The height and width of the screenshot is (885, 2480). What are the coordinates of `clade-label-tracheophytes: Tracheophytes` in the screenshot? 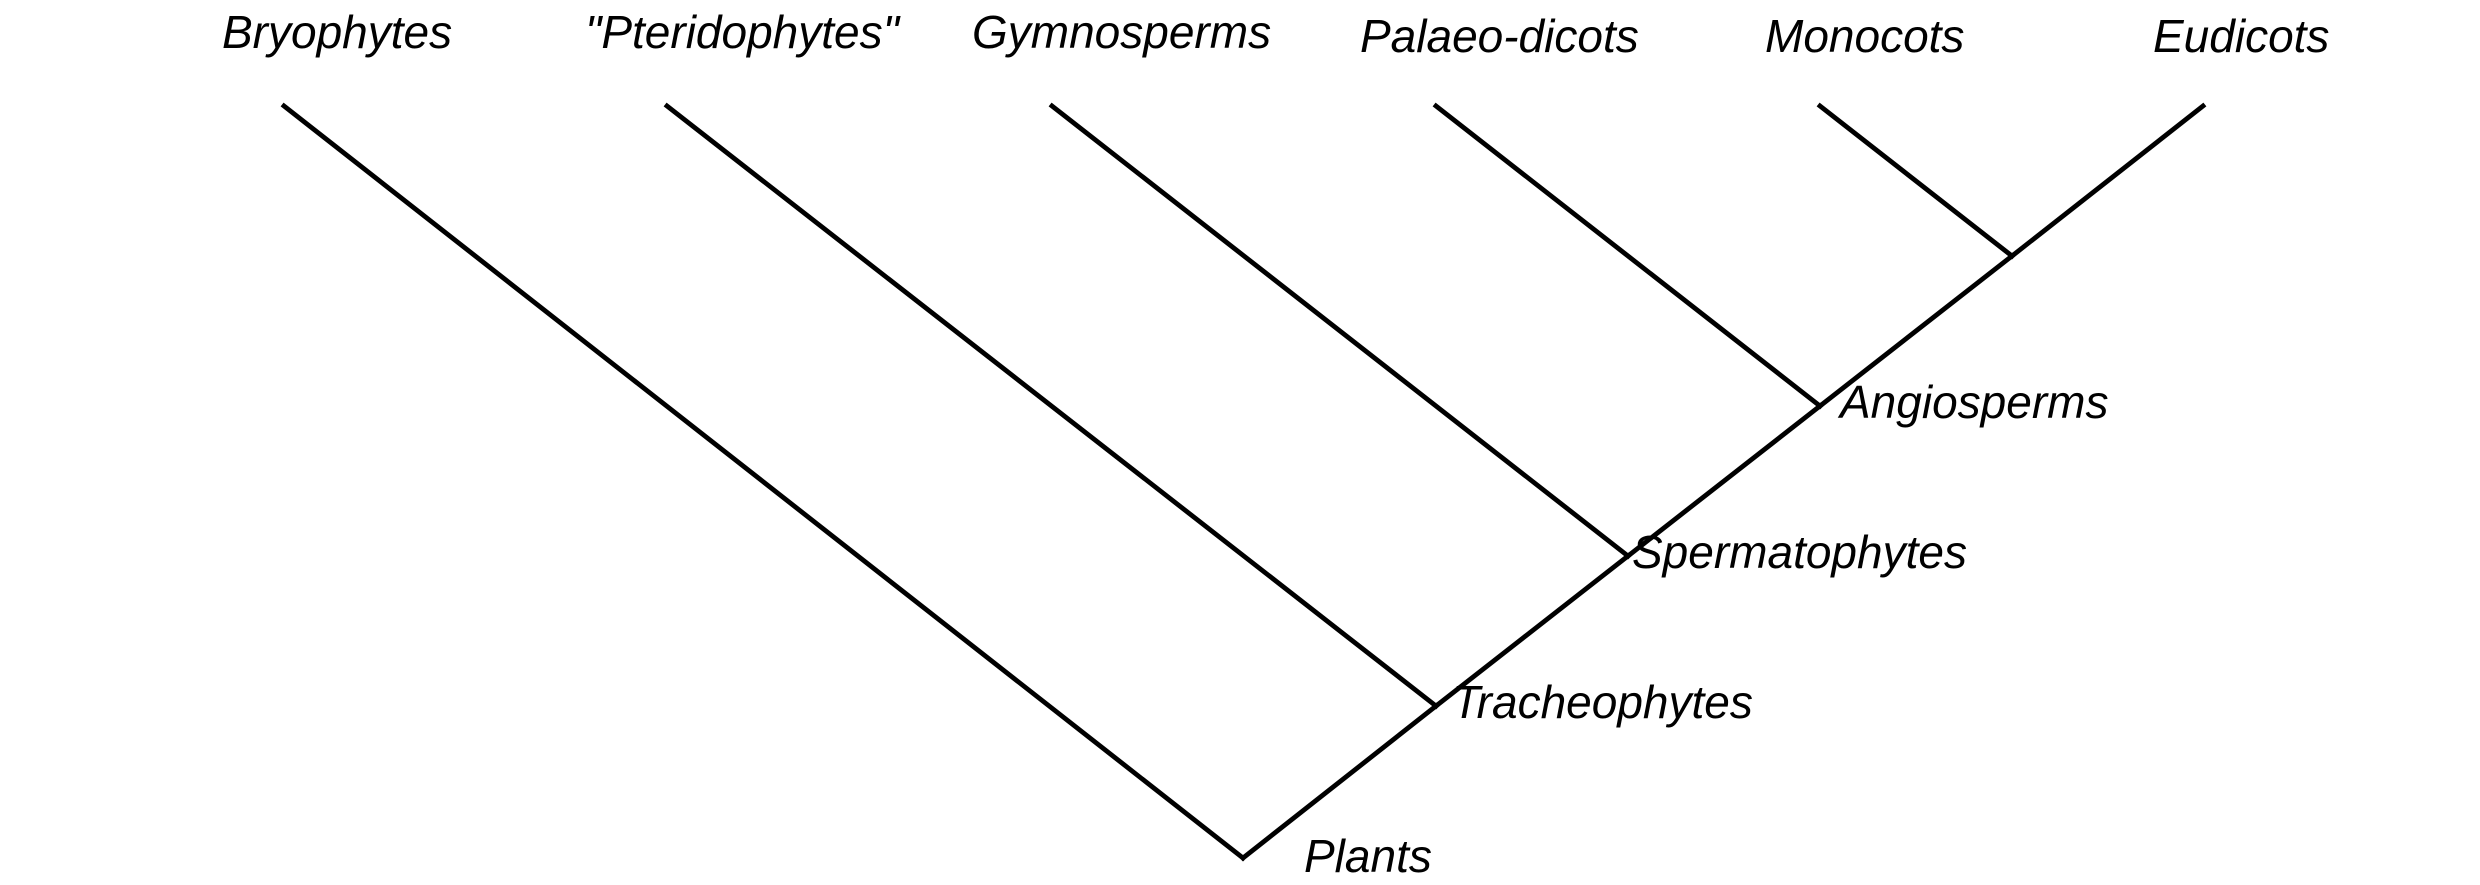 It's located at (1602, 702).